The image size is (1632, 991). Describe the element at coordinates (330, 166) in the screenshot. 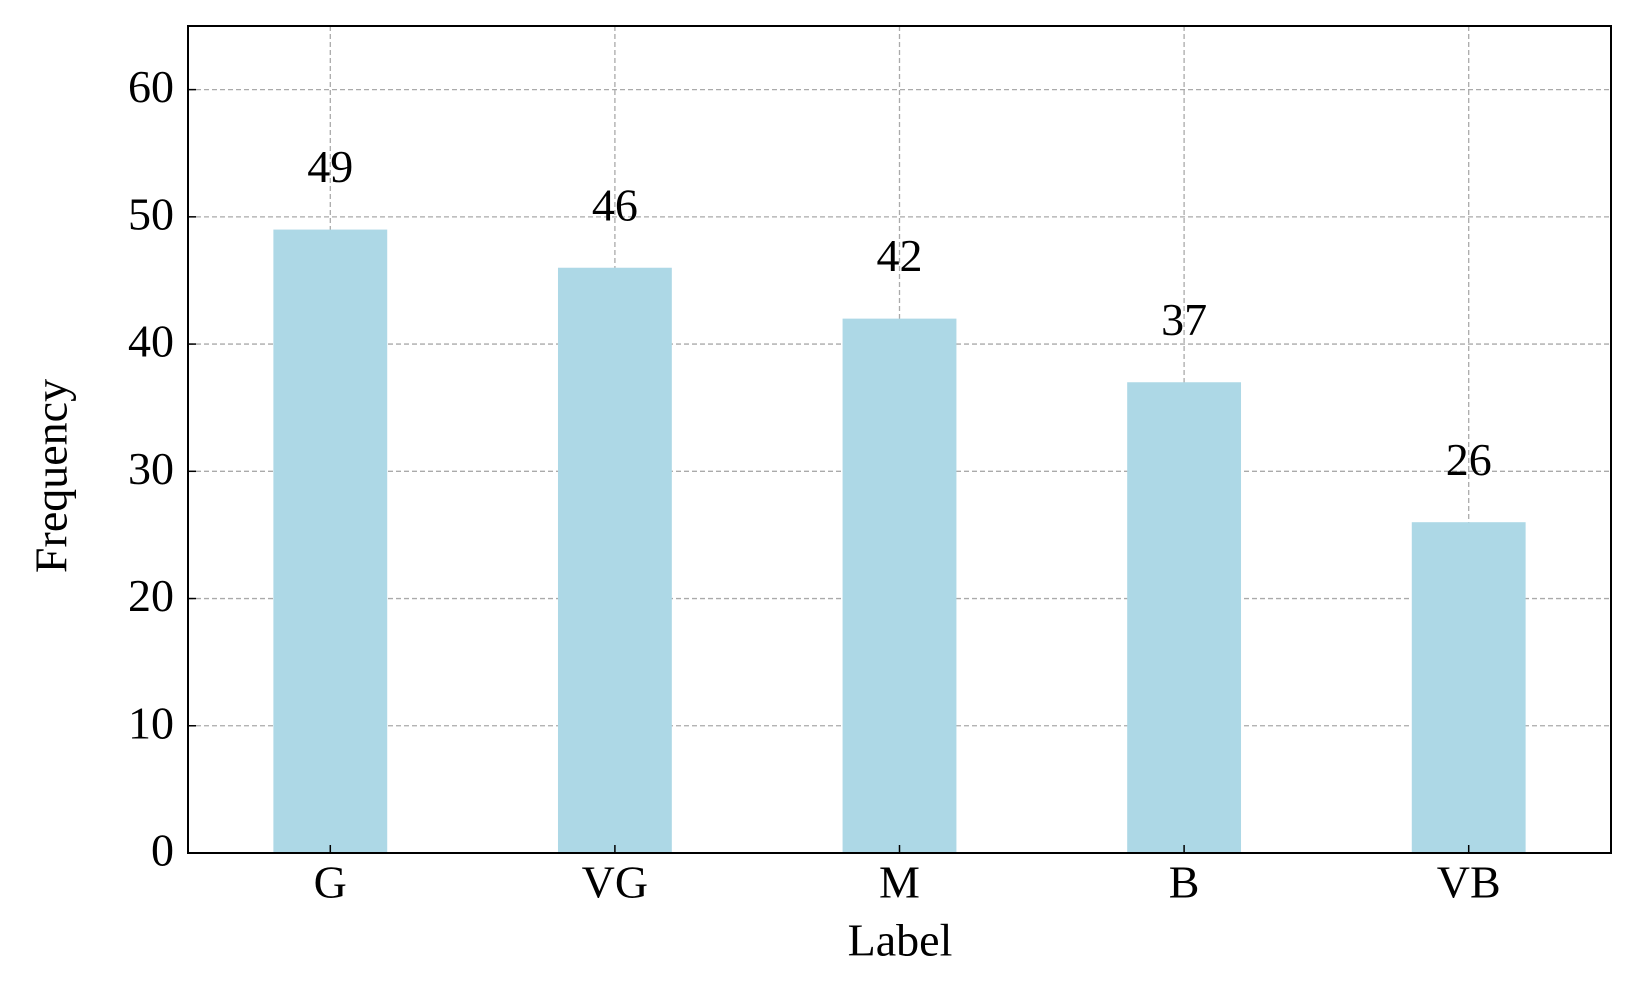

I see `value-label: 49` at that location.